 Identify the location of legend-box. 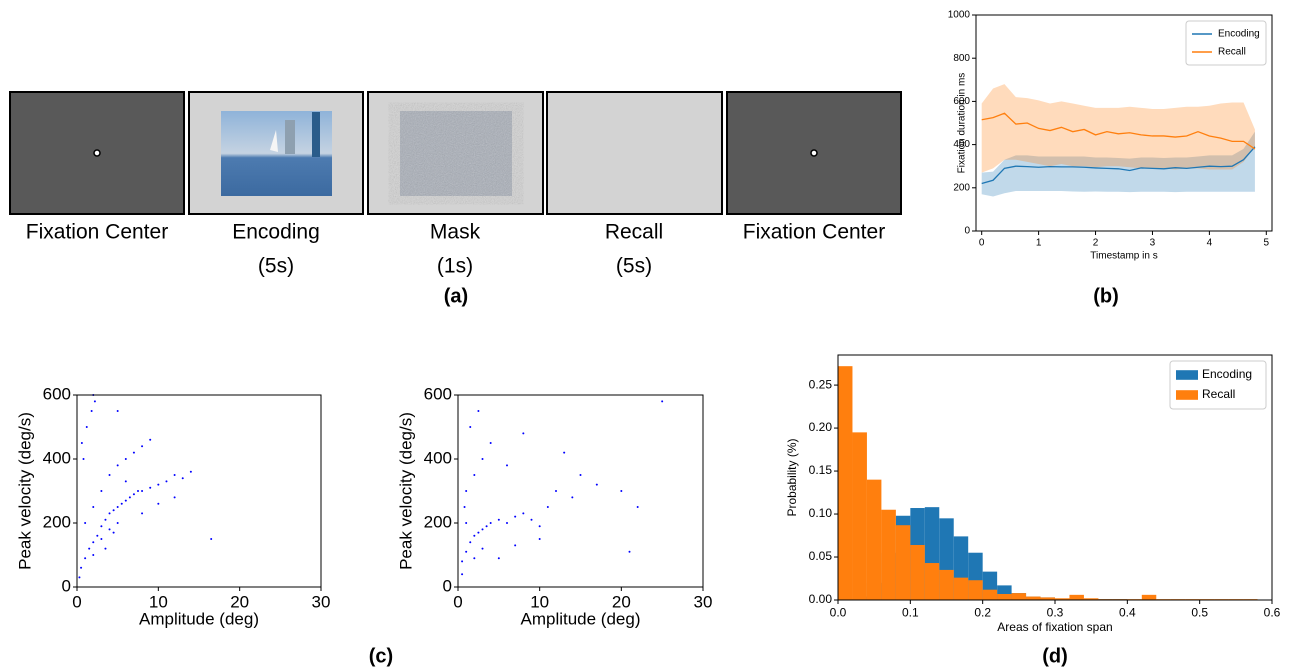
(1226, 43).